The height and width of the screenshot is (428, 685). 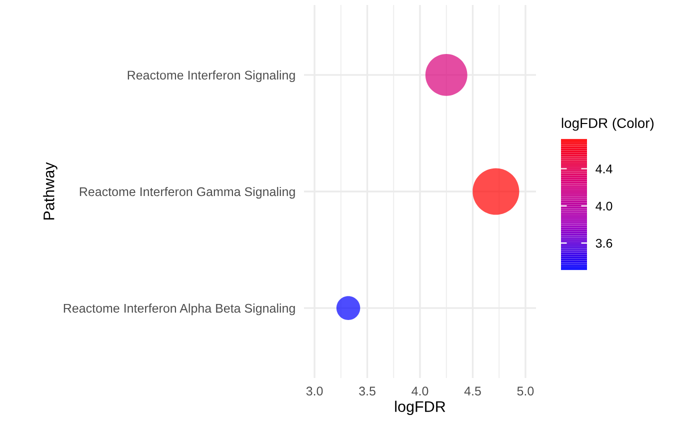 What do you see at coordinates (211, 76) in the screenshot?
I see `y-tick-label: Reactome Interferon Signaling` at bounding box center [211, 76].